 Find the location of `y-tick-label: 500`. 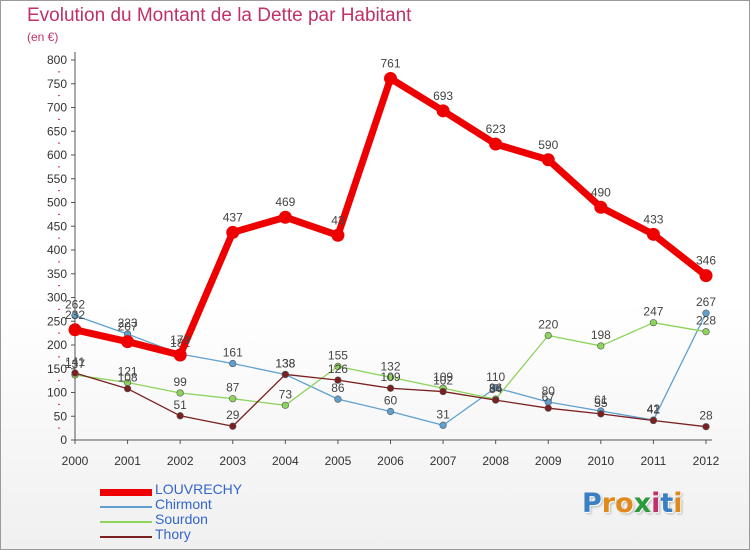

y-tick-label: 500 is located at coordinates (57, 203).